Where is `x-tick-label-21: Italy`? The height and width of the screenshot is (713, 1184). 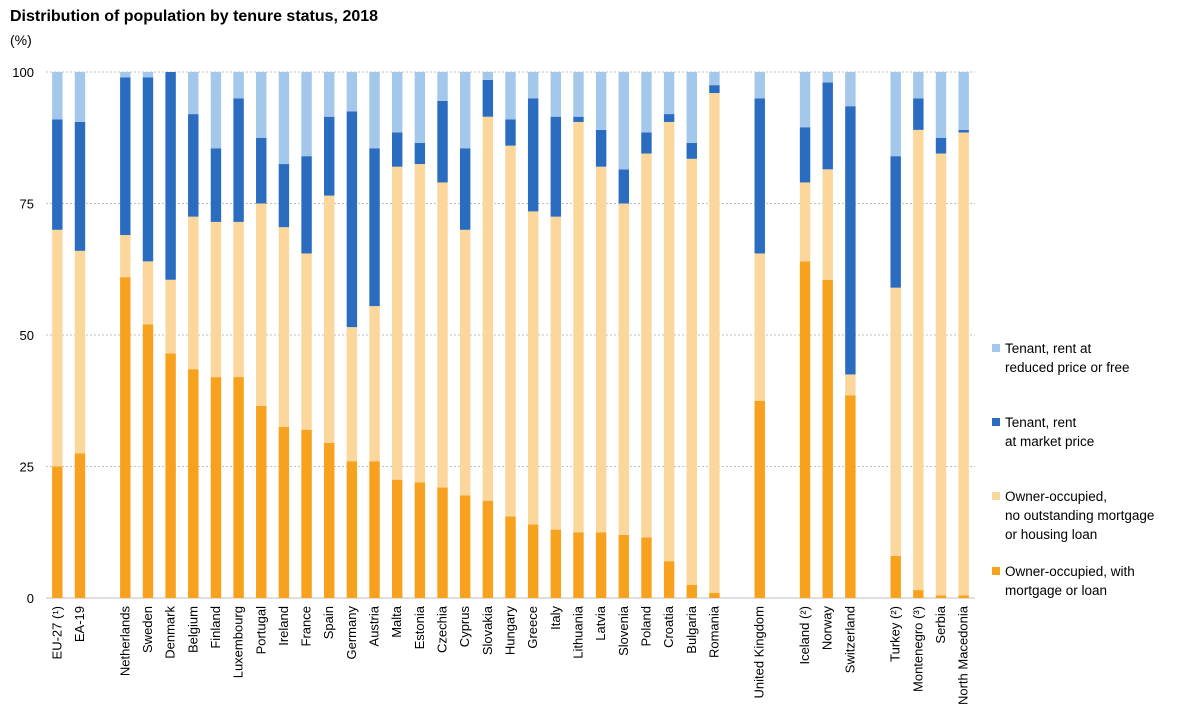 x-tick-label-21: Italy is located at coordinates (555, 618).